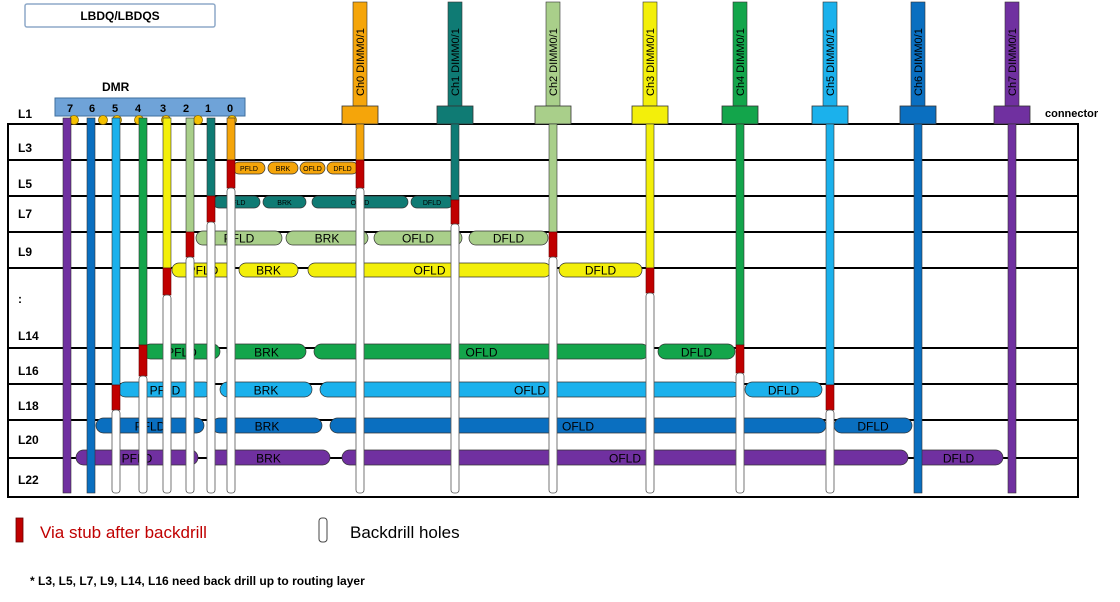 This screenshot has height=602, width=1120. What do you see at coordinates (19, 530) in the screenshot?
I see `via-stub-swatch` at bounding box center [19, 530].